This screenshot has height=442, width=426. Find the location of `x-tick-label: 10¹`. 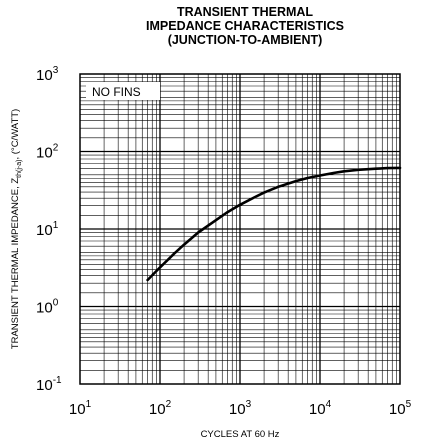

x-tick-label: 10¹ is located at coordinates (80, 408).